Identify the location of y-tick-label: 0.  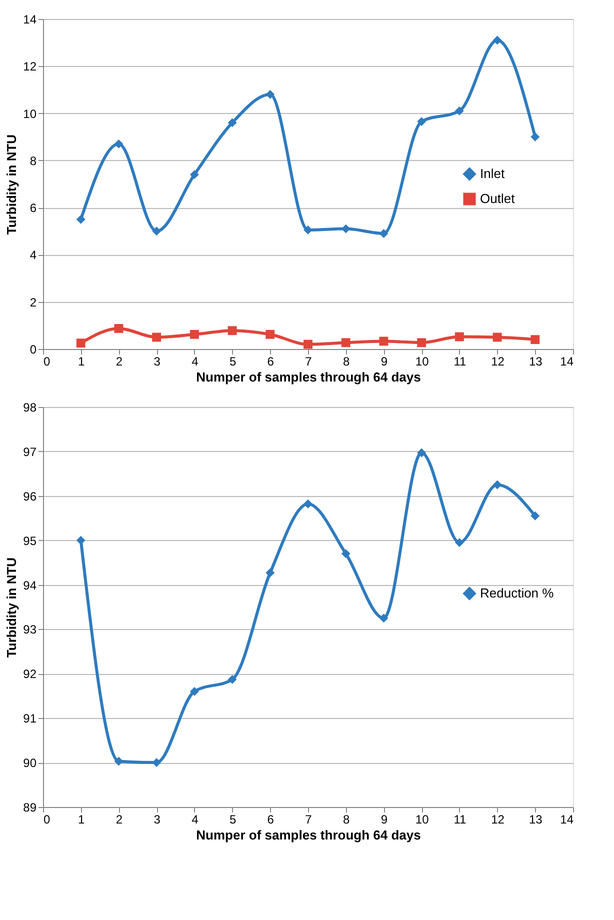
(33, 349).